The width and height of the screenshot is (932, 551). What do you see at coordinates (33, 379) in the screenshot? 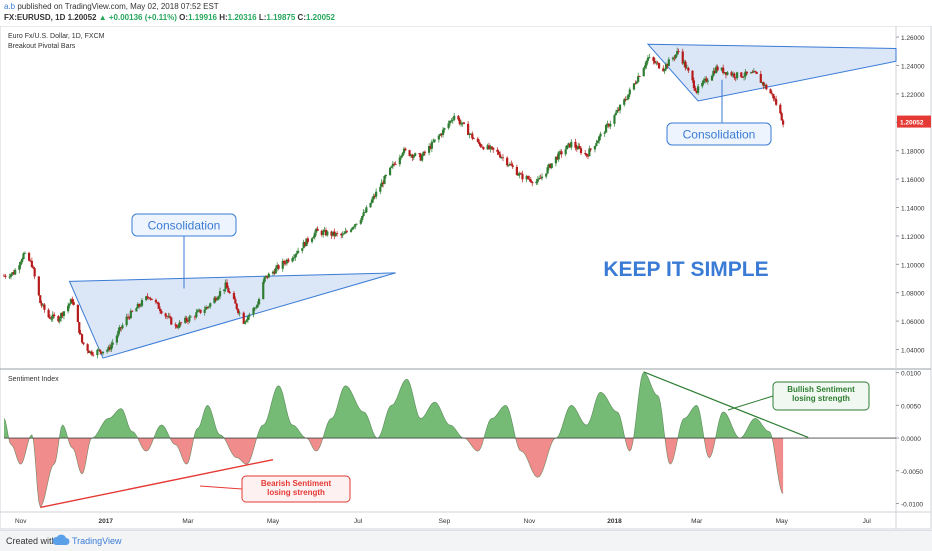
I see `sentiment-pane-title: Sentiment Index` at bounding box center [33, 379].